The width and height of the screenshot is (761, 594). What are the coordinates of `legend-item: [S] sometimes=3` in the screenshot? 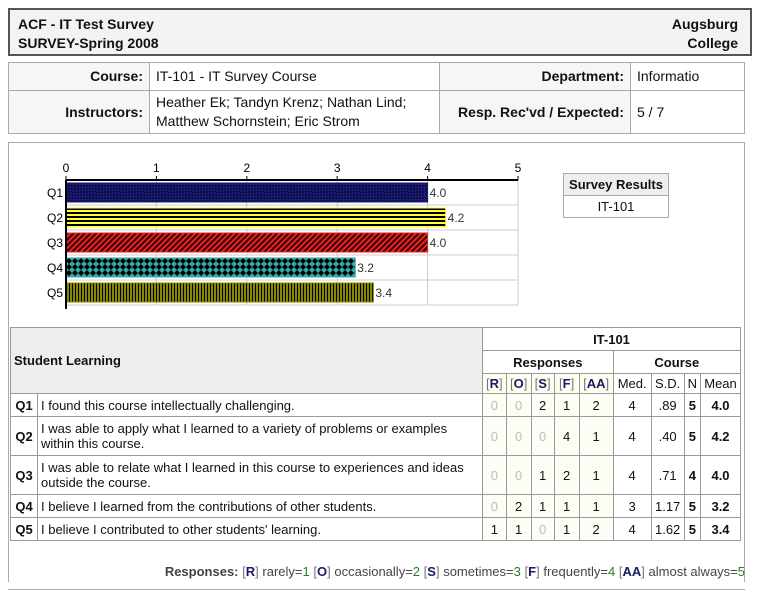 It's located at (472, 571).